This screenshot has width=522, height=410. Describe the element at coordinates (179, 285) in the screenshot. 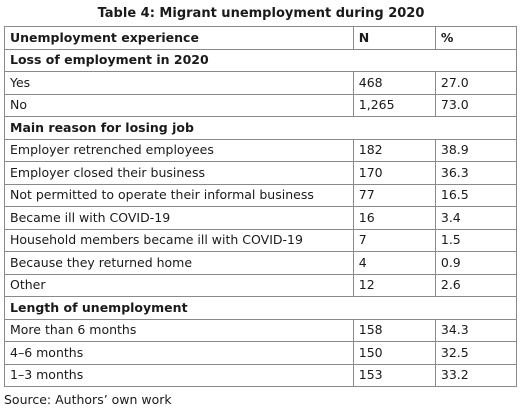

I see `row-label: Other` at that location.